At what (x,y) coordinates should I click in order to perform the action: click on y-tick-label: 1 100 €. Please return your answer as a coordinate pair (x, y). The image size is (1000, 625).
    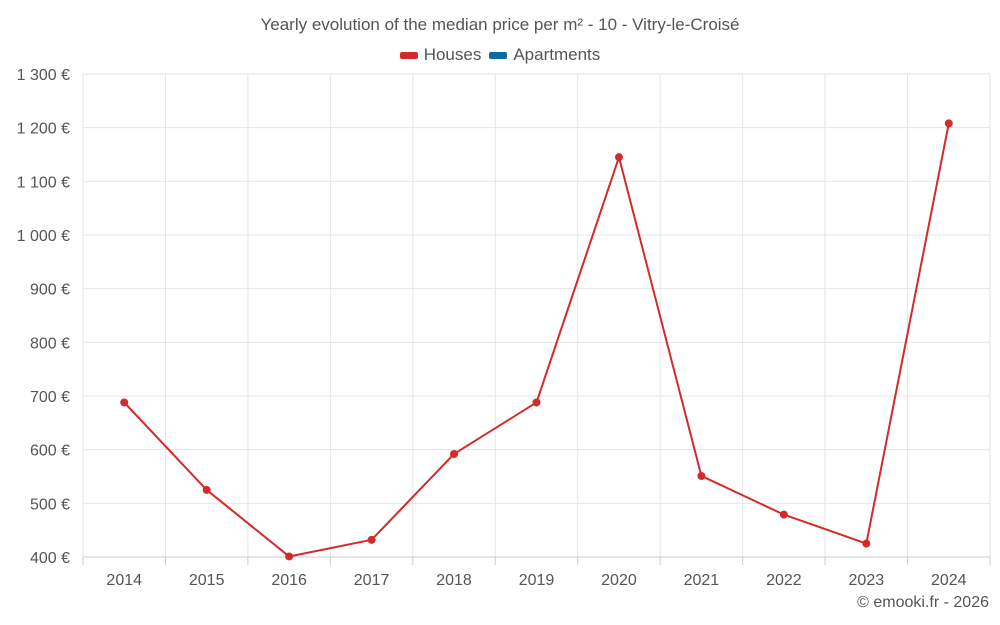
    Looking at the image, I should click on (43, 182).